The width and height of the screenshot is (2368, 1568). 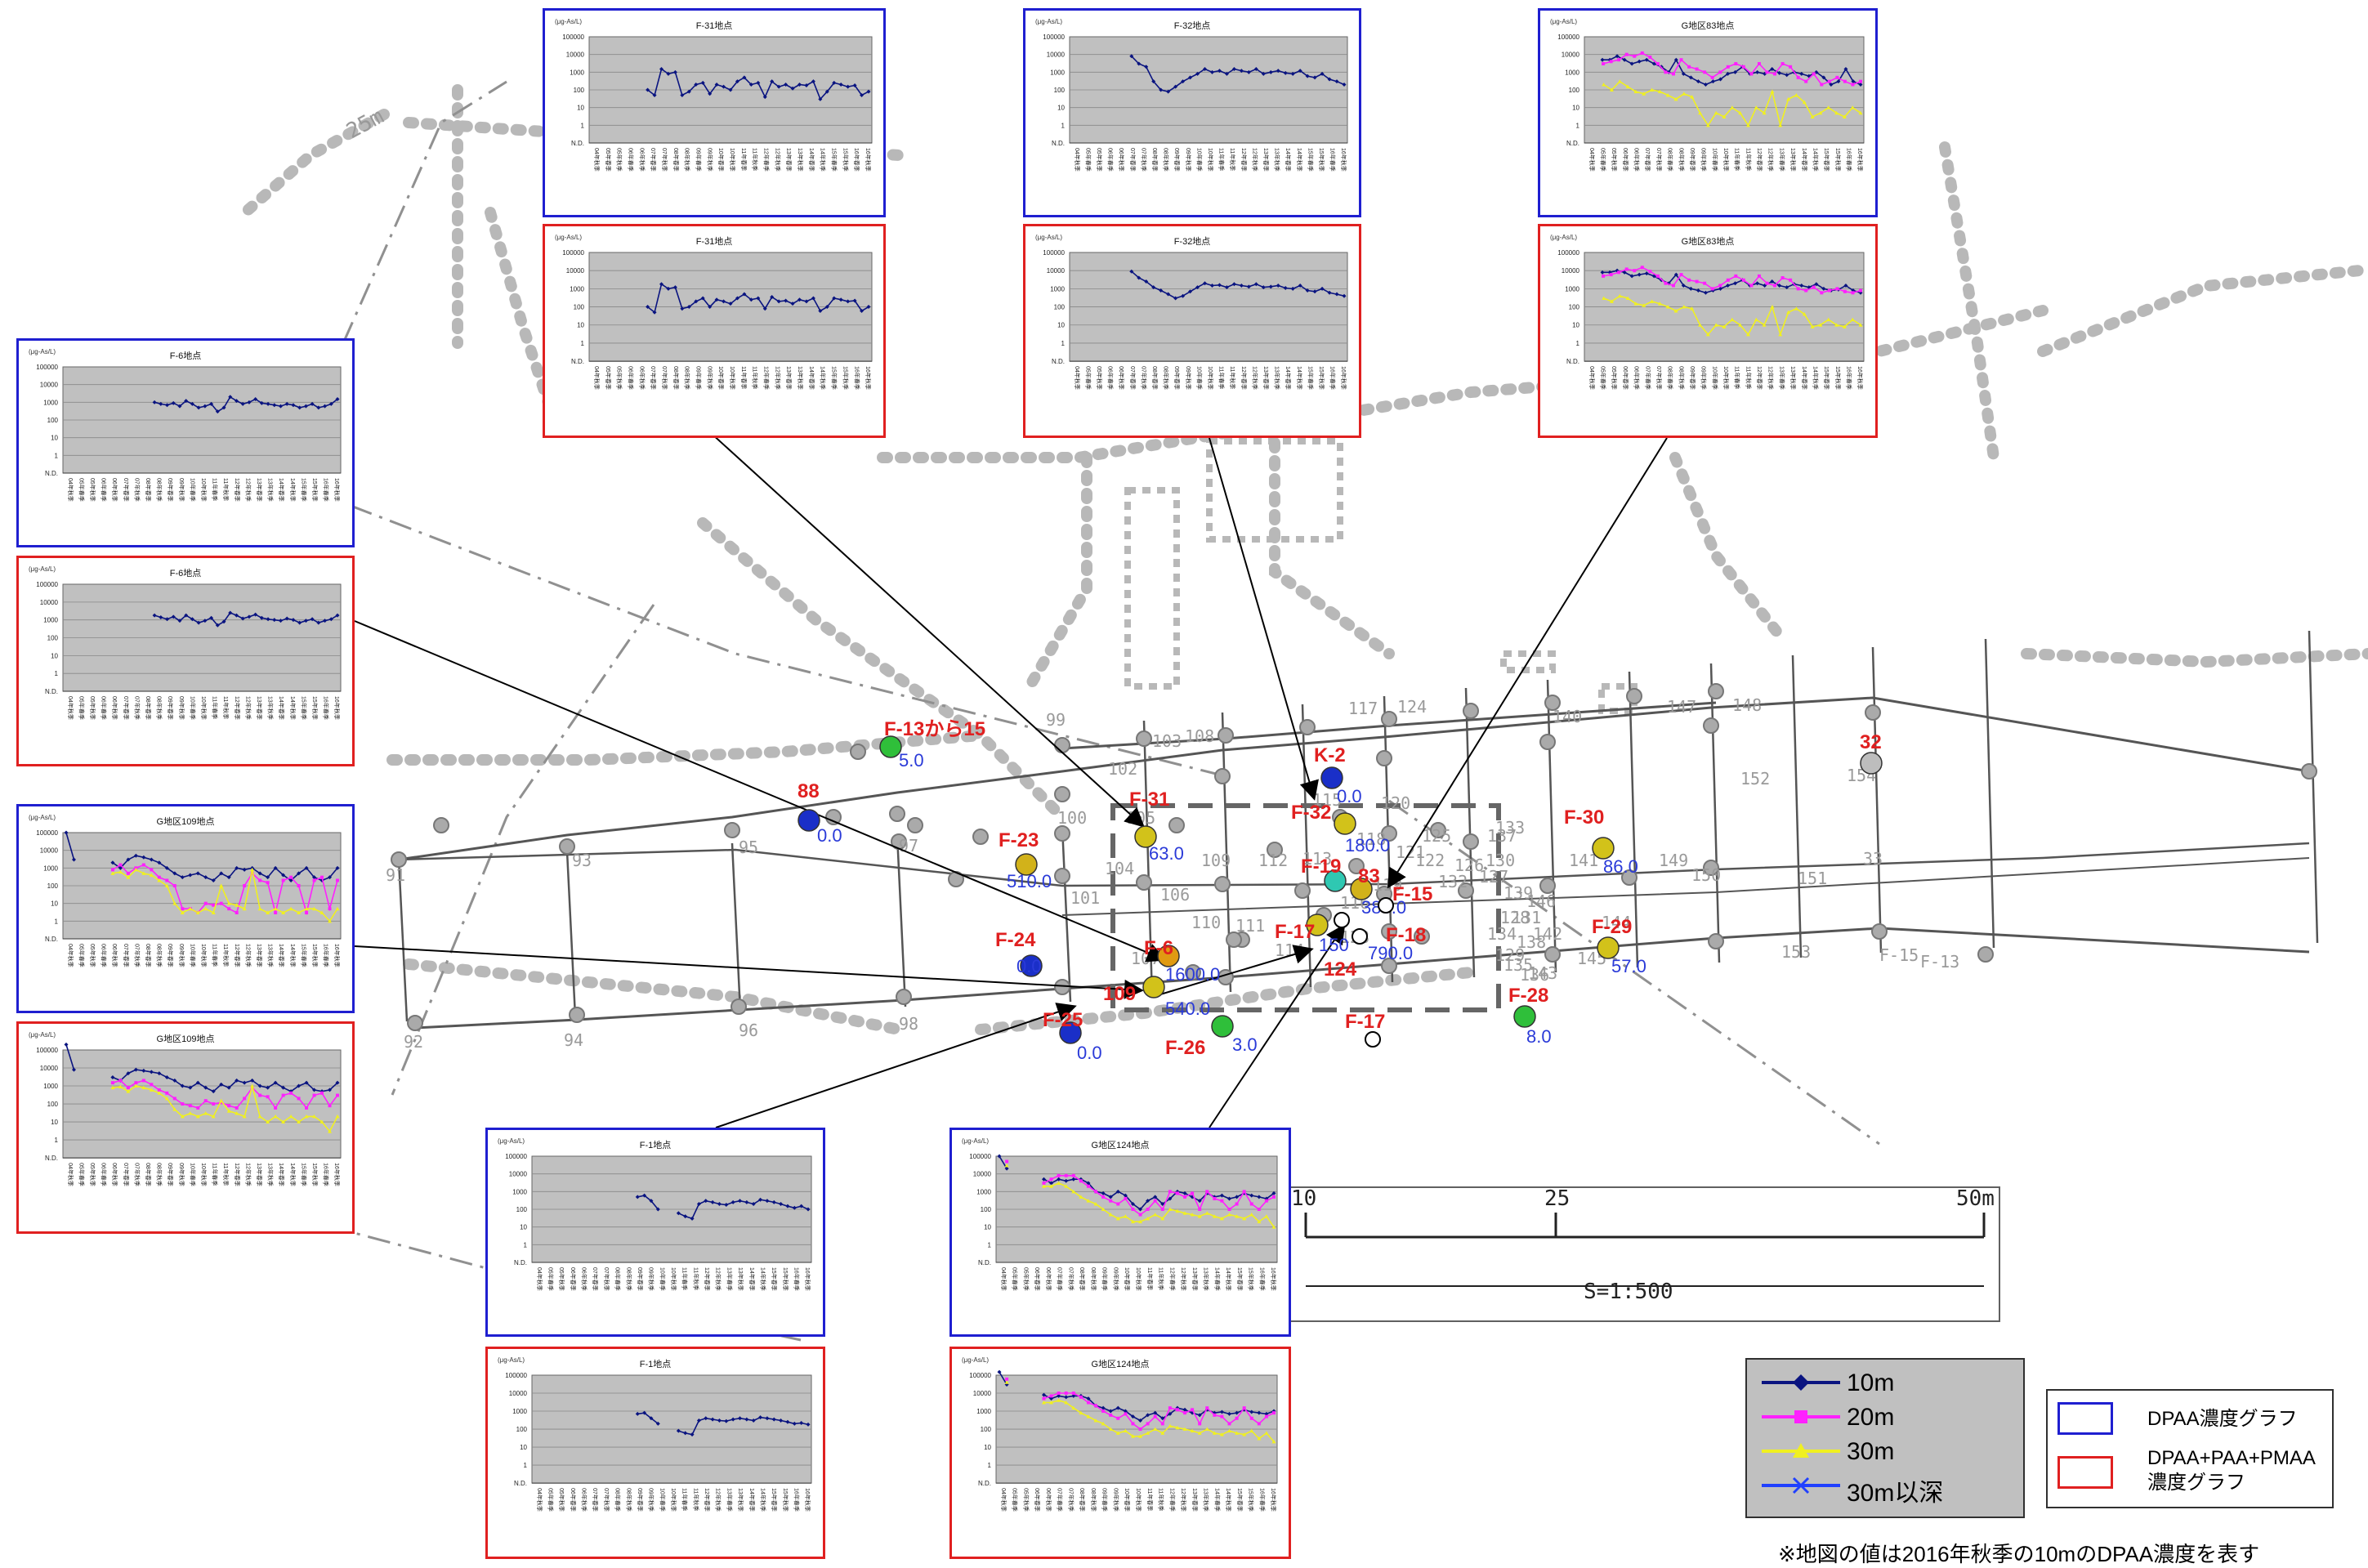 I want to click on x-tick-label: 12年春季, so click(x=707, y=1279).